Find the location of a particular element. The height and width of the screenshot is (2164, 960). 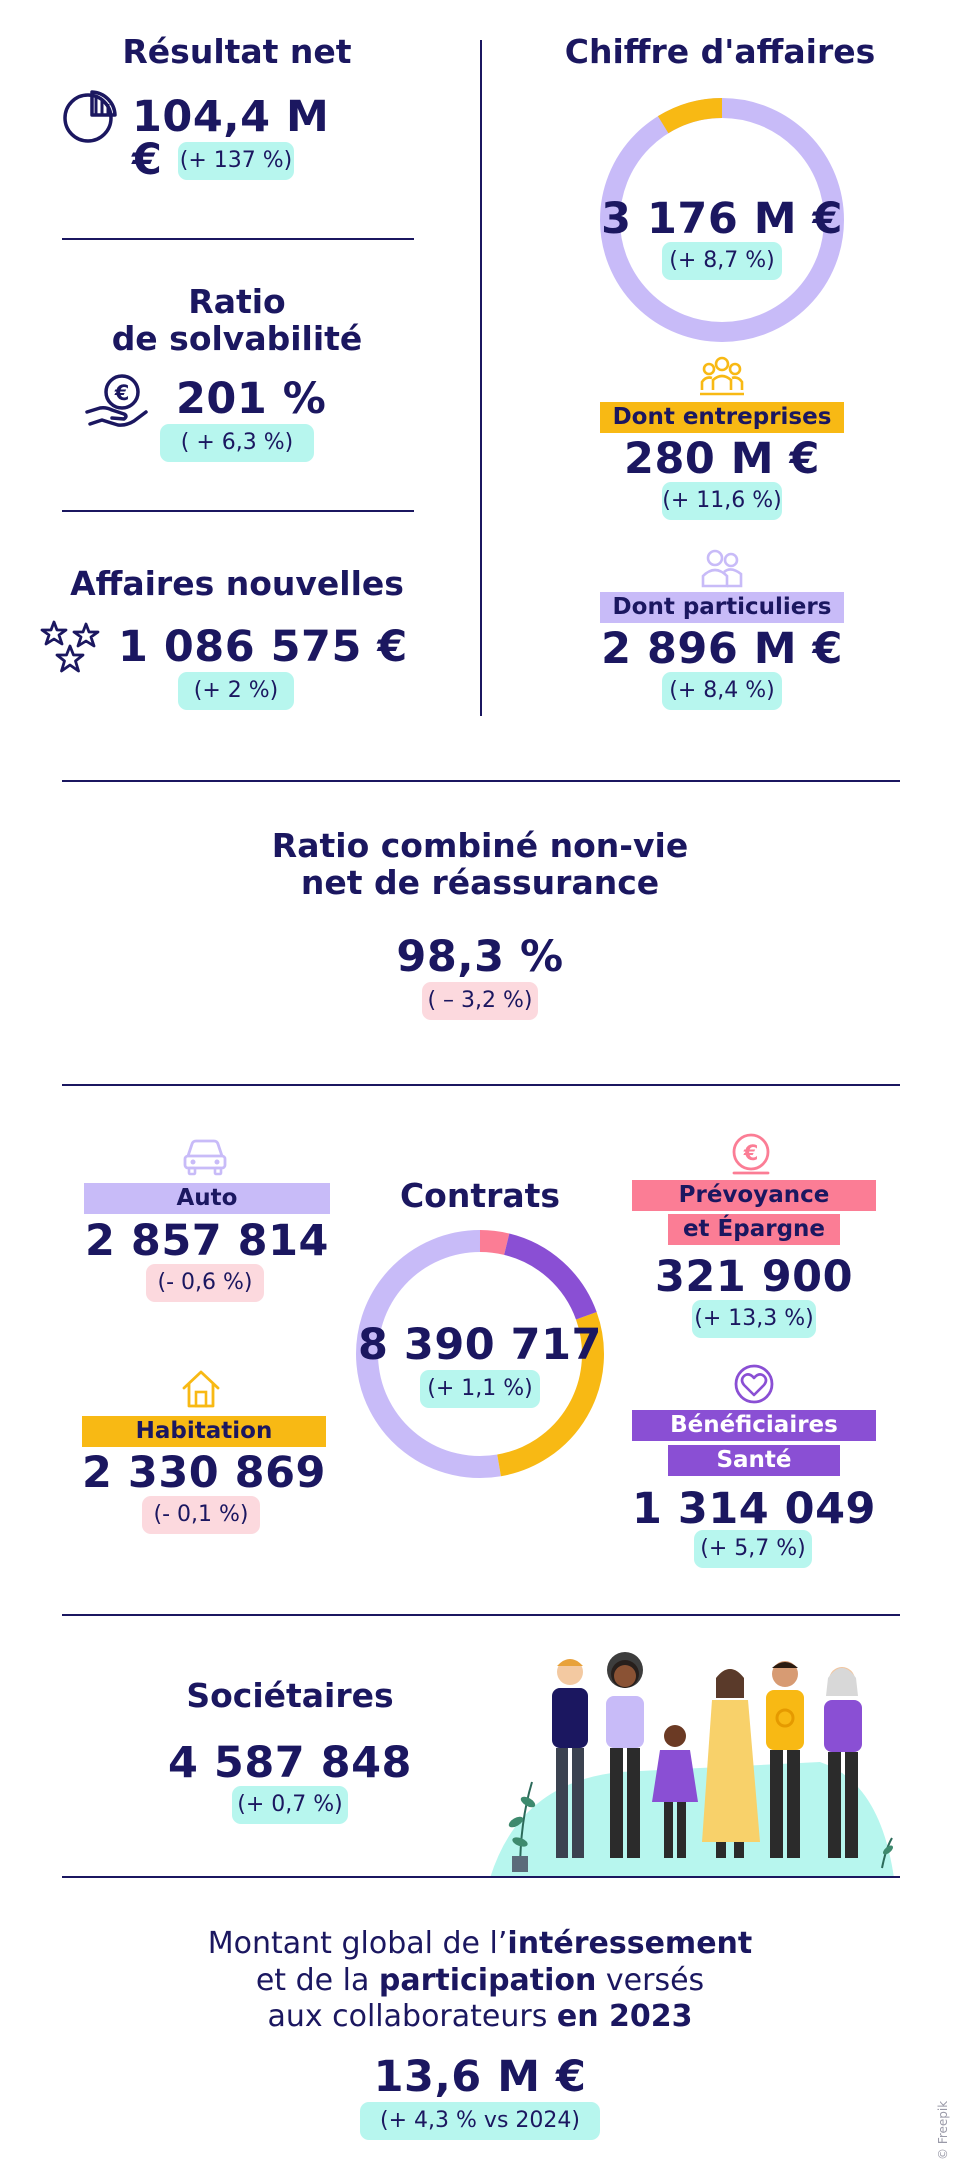

hand-euro-icon: € is located at coordinates (117, 401).